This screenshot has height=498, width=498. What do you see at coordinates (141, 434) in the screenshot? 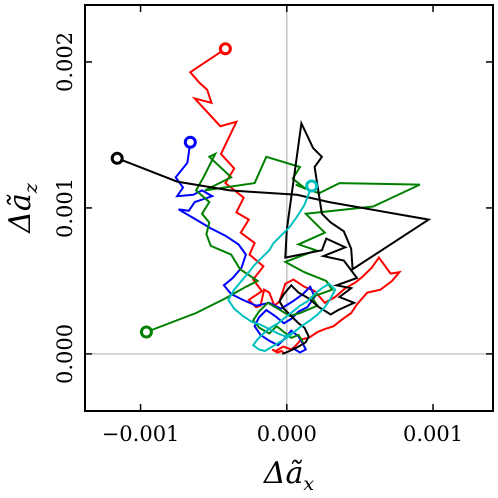
I see `x-tick-label: −0.001` at bounding box center [141, 434].